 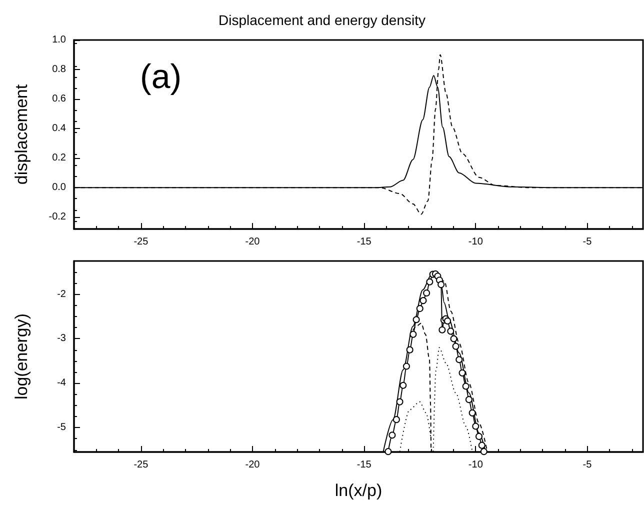 What do you see at coordinates (59, 99) in the screenshot?
I see `y-tick-label: 0.6` at bounding box center [59, 99].